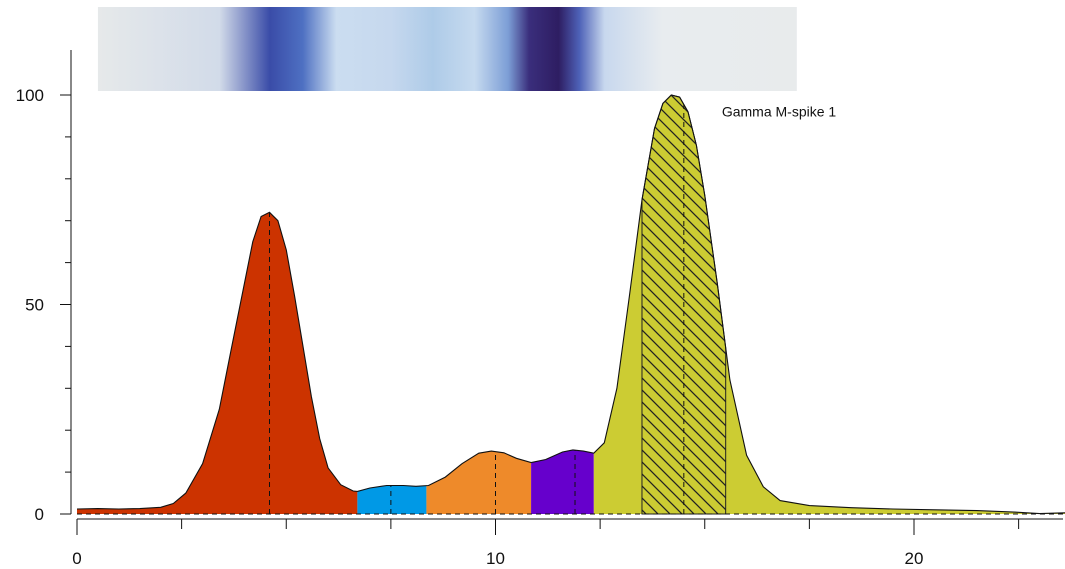 Image resolution: width=1065 pixels, height=569 pixels. Describe the element at coordinates (495, 558) in the screenshot. I see `x-tick-label: 10` at that location.